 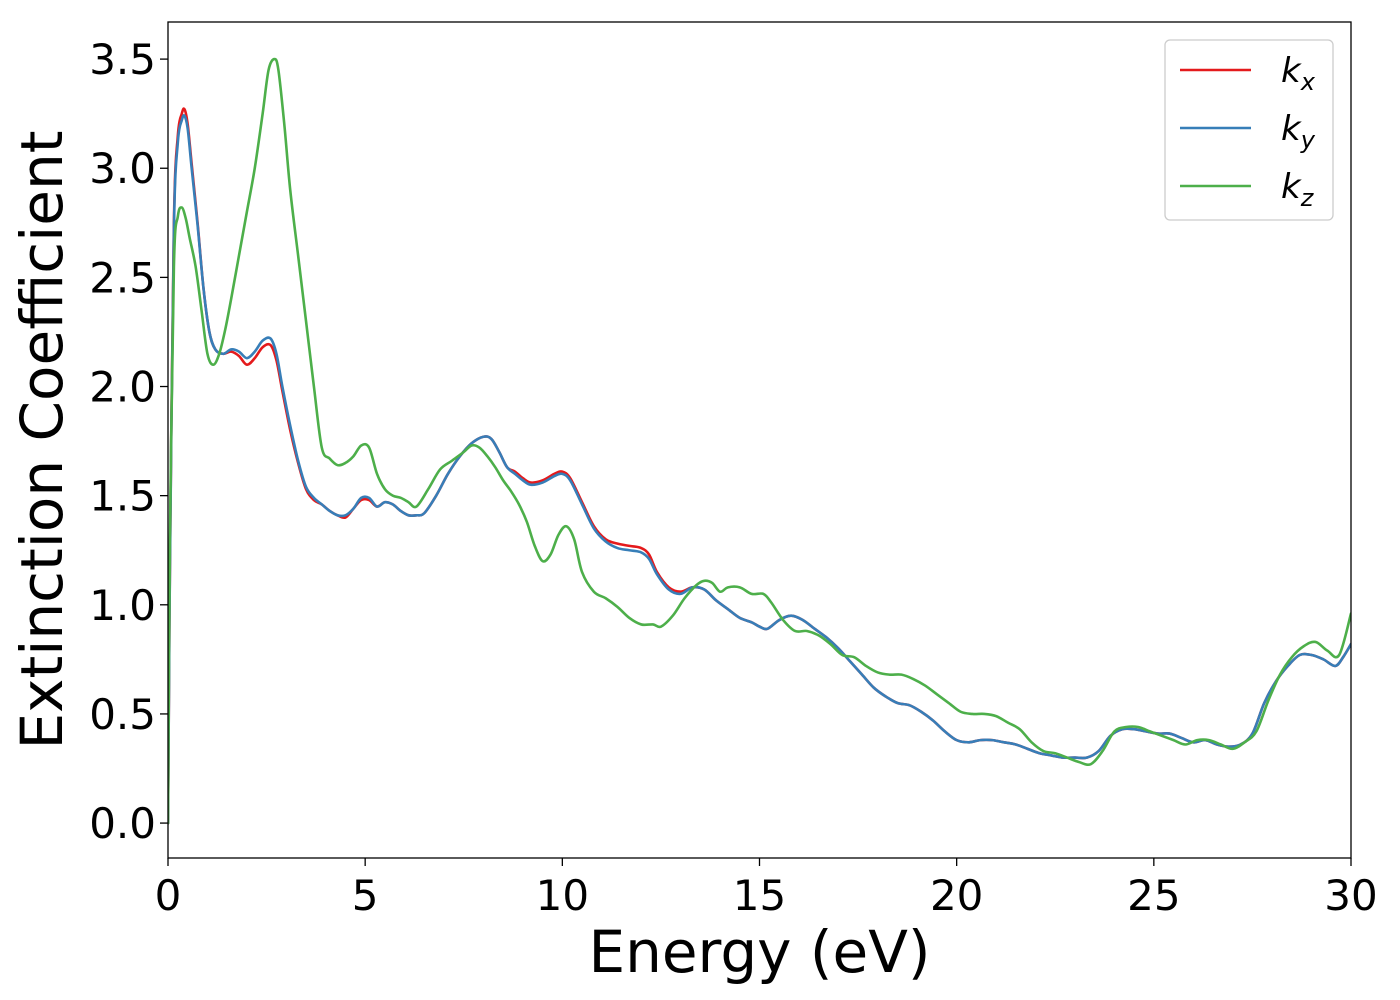 What do you see at coordinates (122, 605) in the screenshot?
I see `y-tick-label: 1.0` at bounding box center [122, 605].